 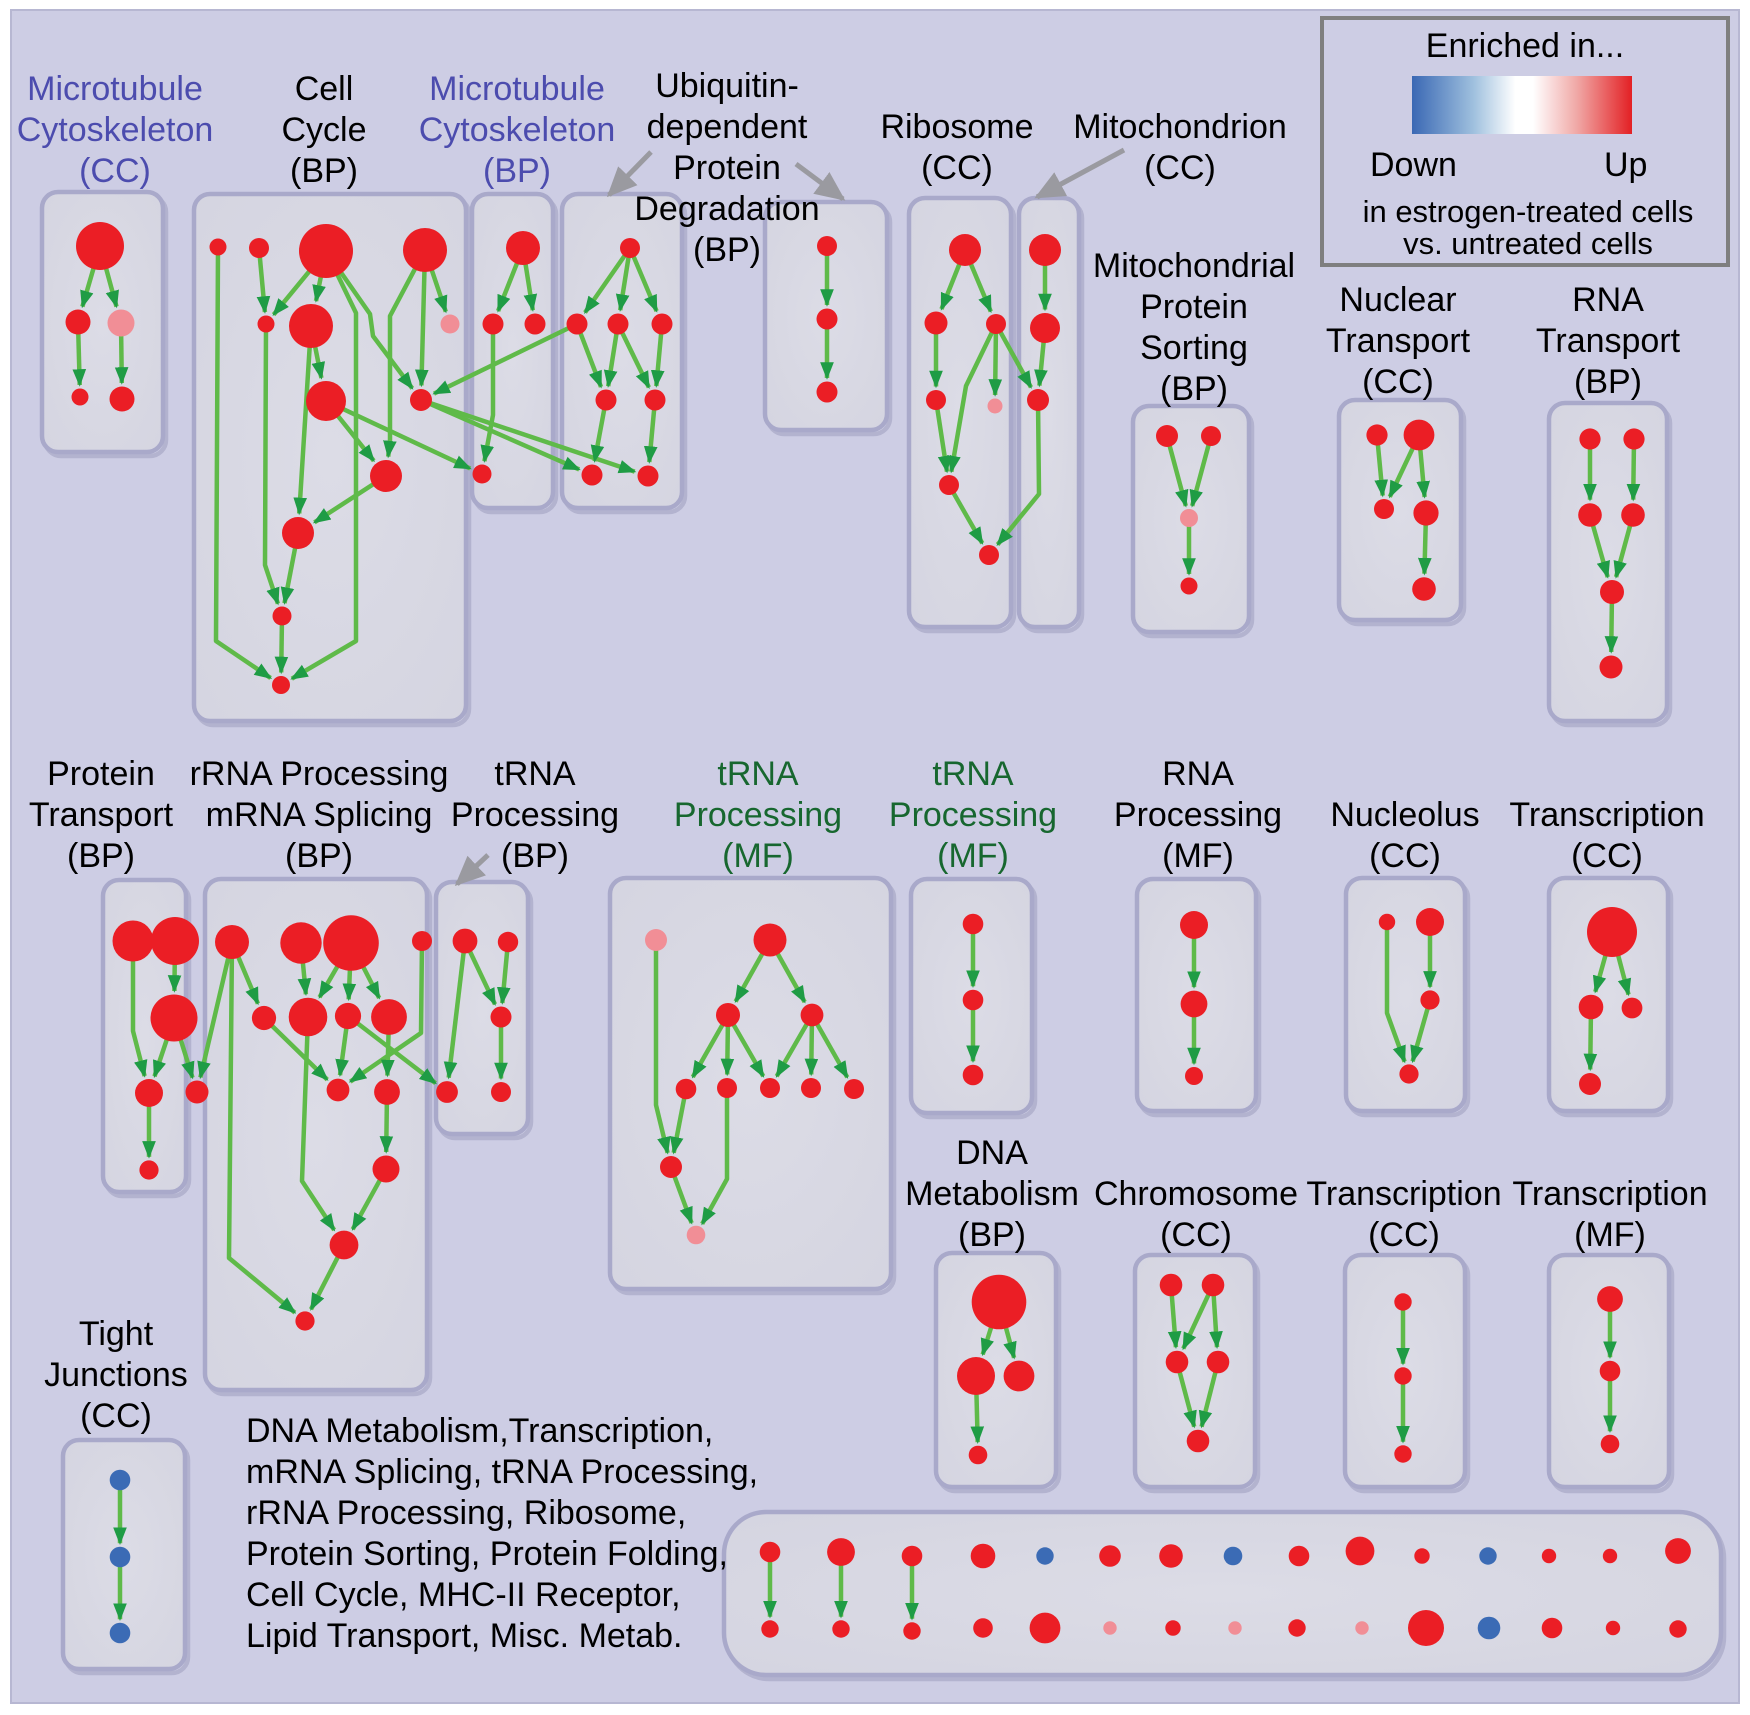 I want to click on svg-text: DNA, so click(x=992, y=1153).